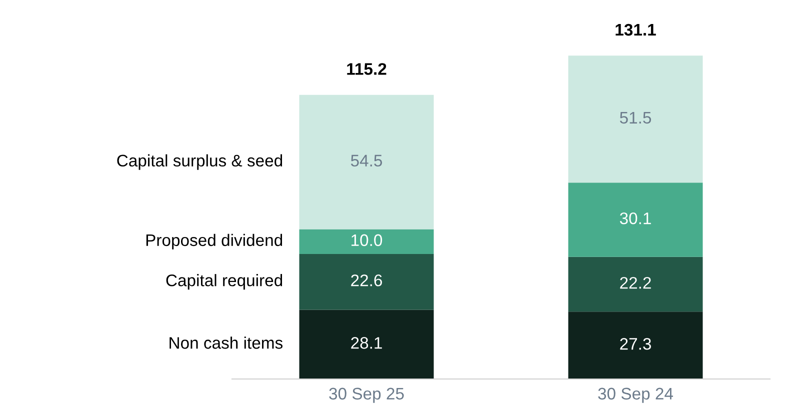  I want to click on data-label: 28.1, so click(366, 343).